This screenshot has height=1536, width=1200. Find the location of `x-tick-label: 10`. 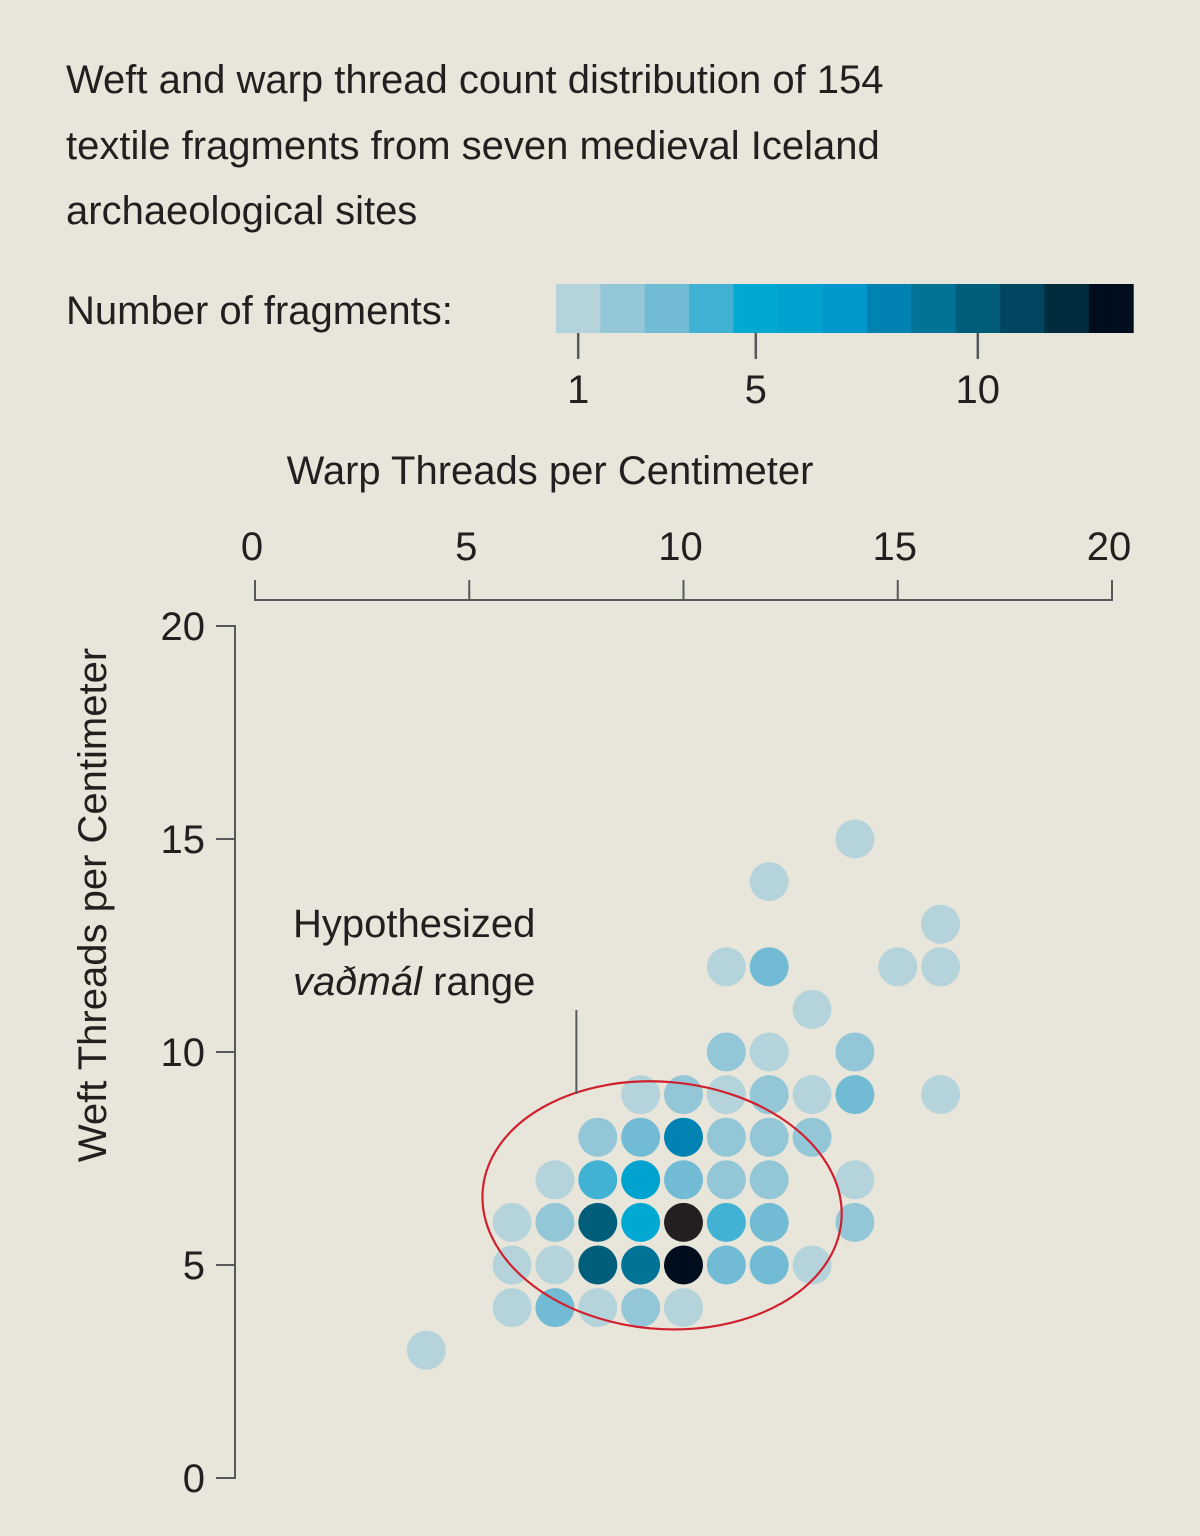

x-tick-label: 10 is located at coordinates (680, 547).